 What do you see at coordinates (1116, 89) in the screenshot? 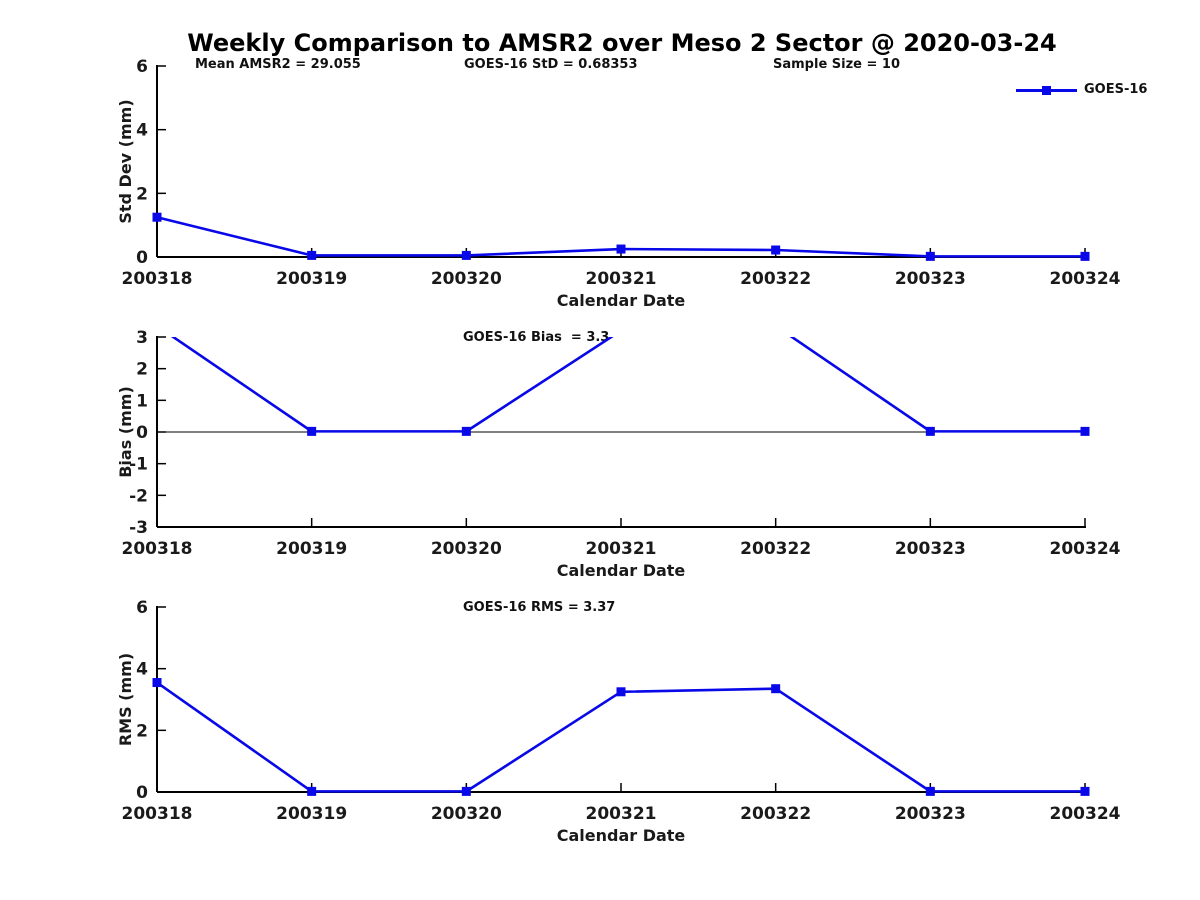
I see `legend-label: GOES-16` at bounding box center [1116, 89].